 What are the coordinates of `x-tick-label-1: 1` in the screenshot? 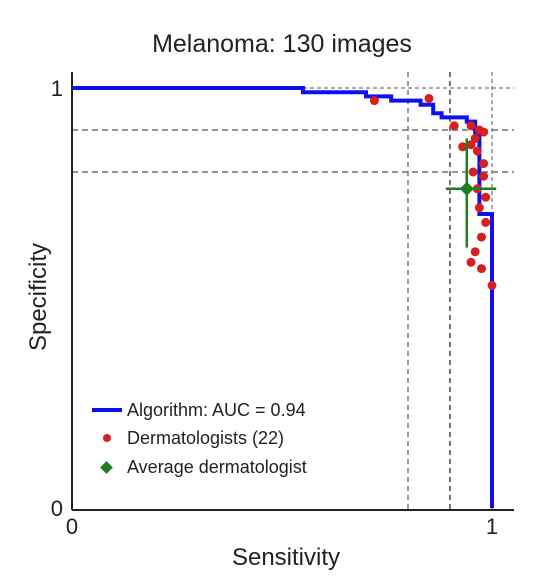 It's located at (492, 526).